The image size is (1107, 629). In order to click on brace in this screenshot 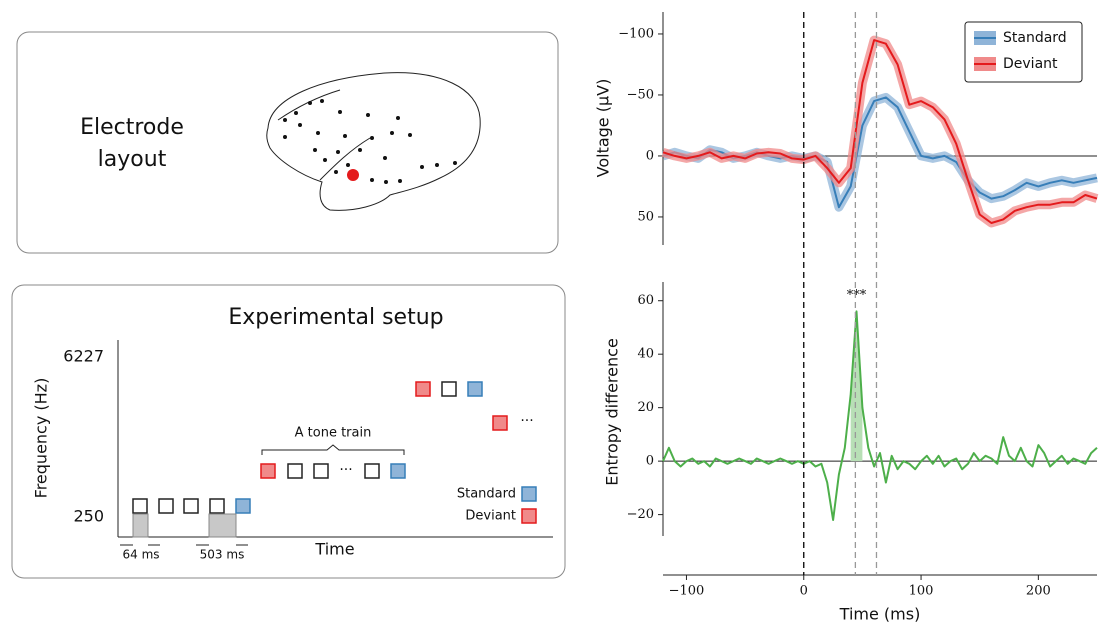, I will do `click(333, 449)`.